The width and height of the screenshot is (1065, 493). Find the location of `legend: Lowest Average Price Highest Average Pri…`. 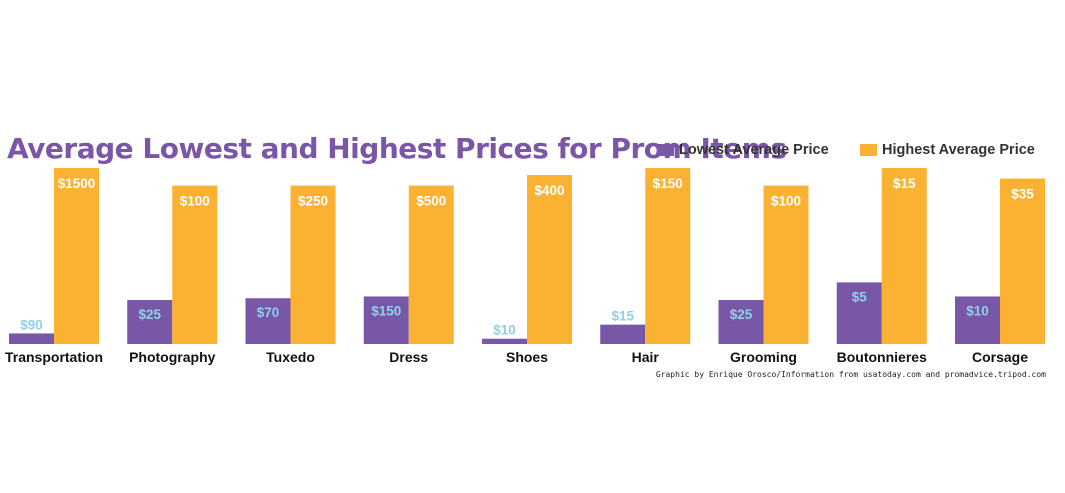

legend: Lowest Average Price Highest Average Pri… is located at coordinates (846, 150).